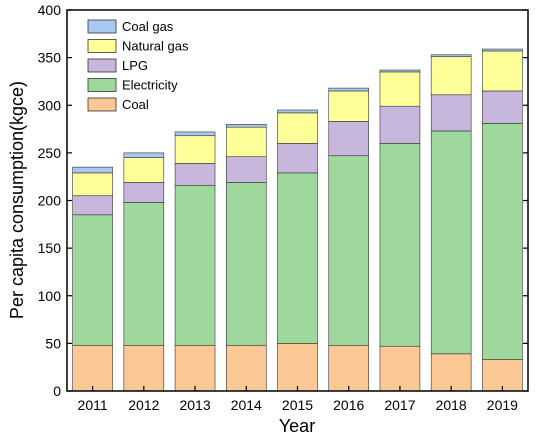 The image size is (550, 440). Describe the element at coordinates (195, 174) in the screenshot. I see `bar-segment-lpg-2013` at that location.